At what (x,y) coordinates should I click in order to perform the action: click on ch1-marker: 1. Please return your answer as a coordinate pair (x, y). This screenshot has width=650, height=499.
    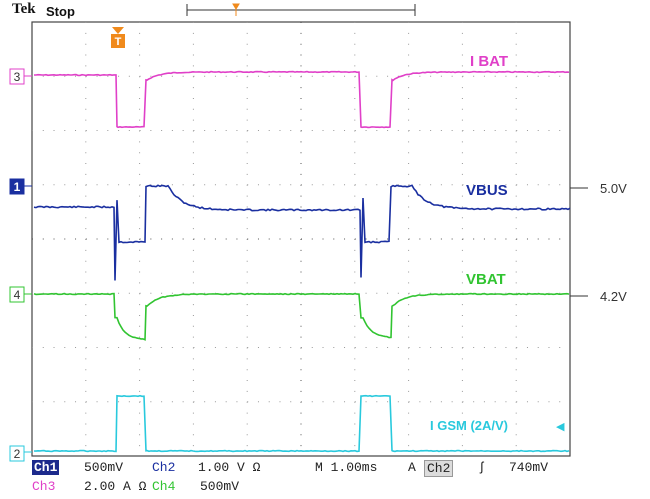
    Looking at the image, I should click on (20, 186).